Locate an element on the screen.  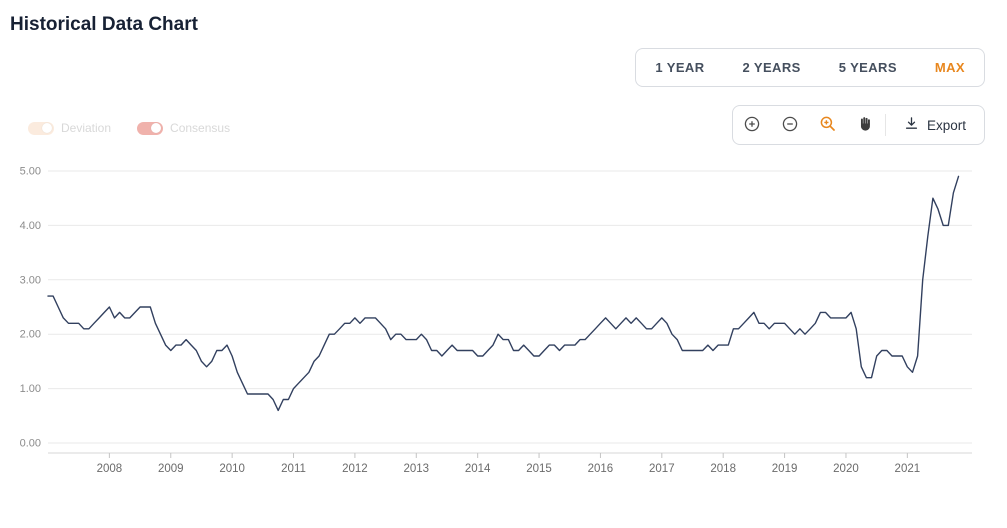
x-axis-label: 2013 is located at coordinates (416, 469).